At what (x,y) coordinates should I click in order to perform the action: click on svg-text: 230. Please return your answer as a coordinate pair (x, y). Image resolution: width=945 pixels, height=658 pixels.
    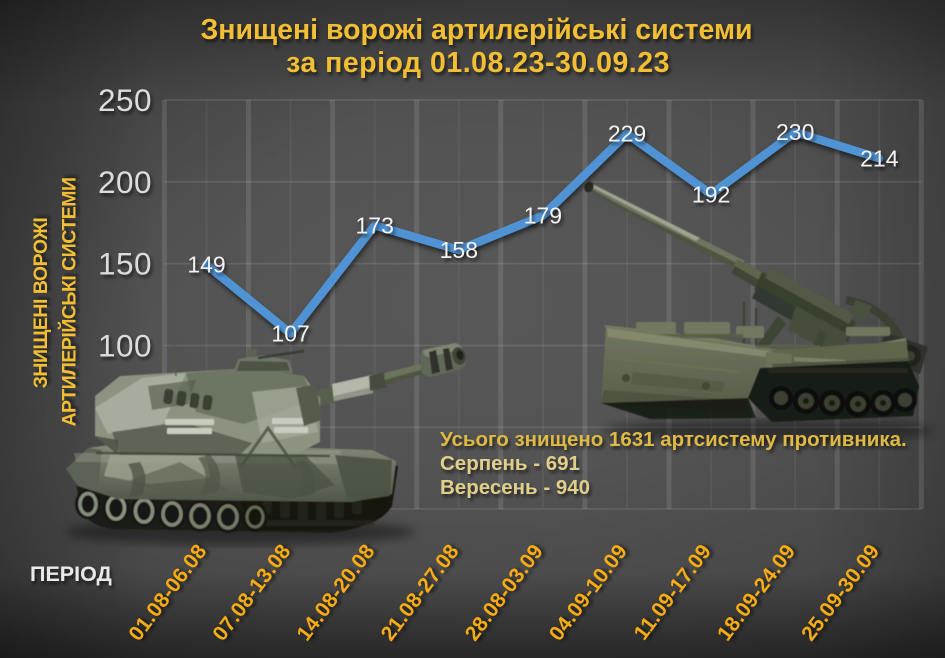
    Looking at the image, I should click on (795, 132).